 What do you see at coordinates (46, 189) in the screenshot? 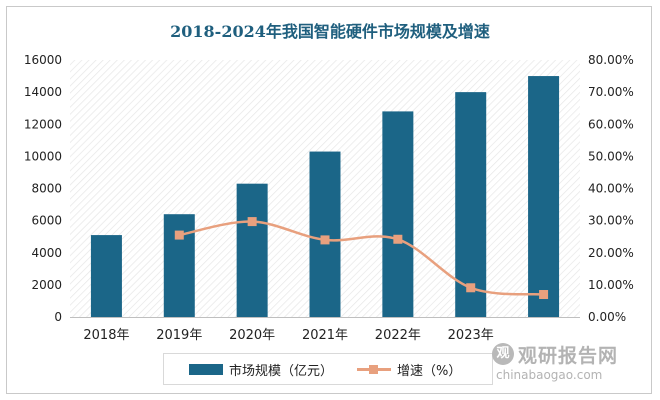
I see `left-tick-label: 8000` at bounding box center [46, 189].